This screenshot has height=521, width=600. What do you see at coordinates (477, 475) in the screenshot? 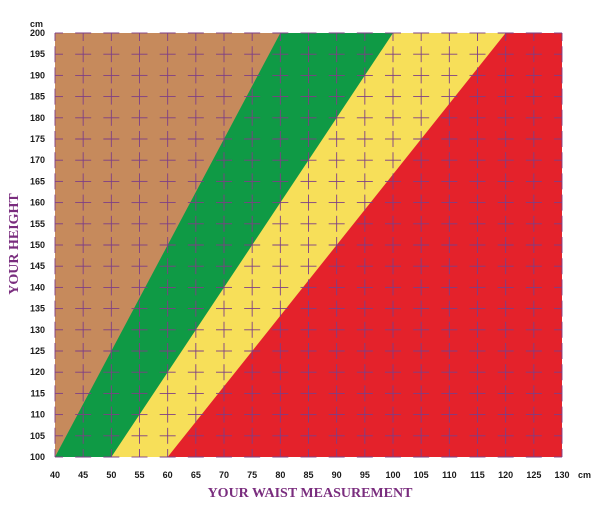
I see `x-tick-label: 115` at bounding box center [477, 475].